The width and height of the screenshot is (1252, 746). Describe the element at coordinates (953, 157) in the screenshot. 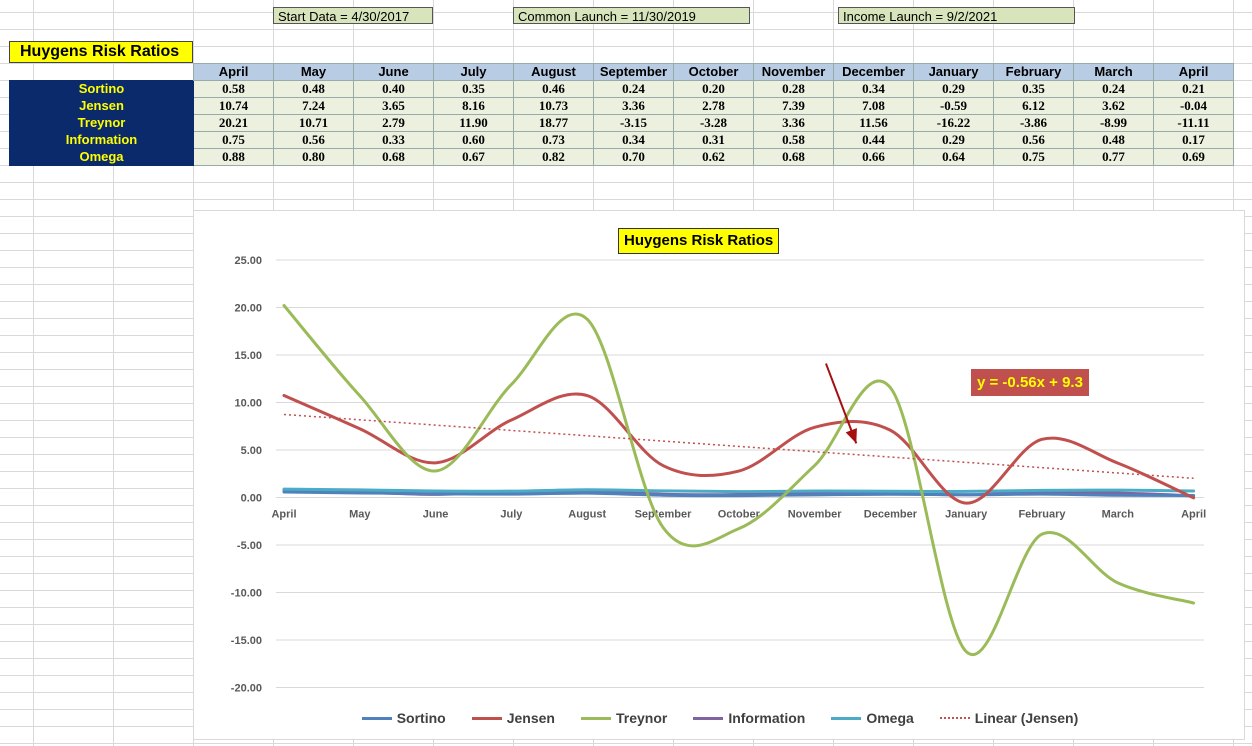

I see `table-cell: 0.64` at that location.